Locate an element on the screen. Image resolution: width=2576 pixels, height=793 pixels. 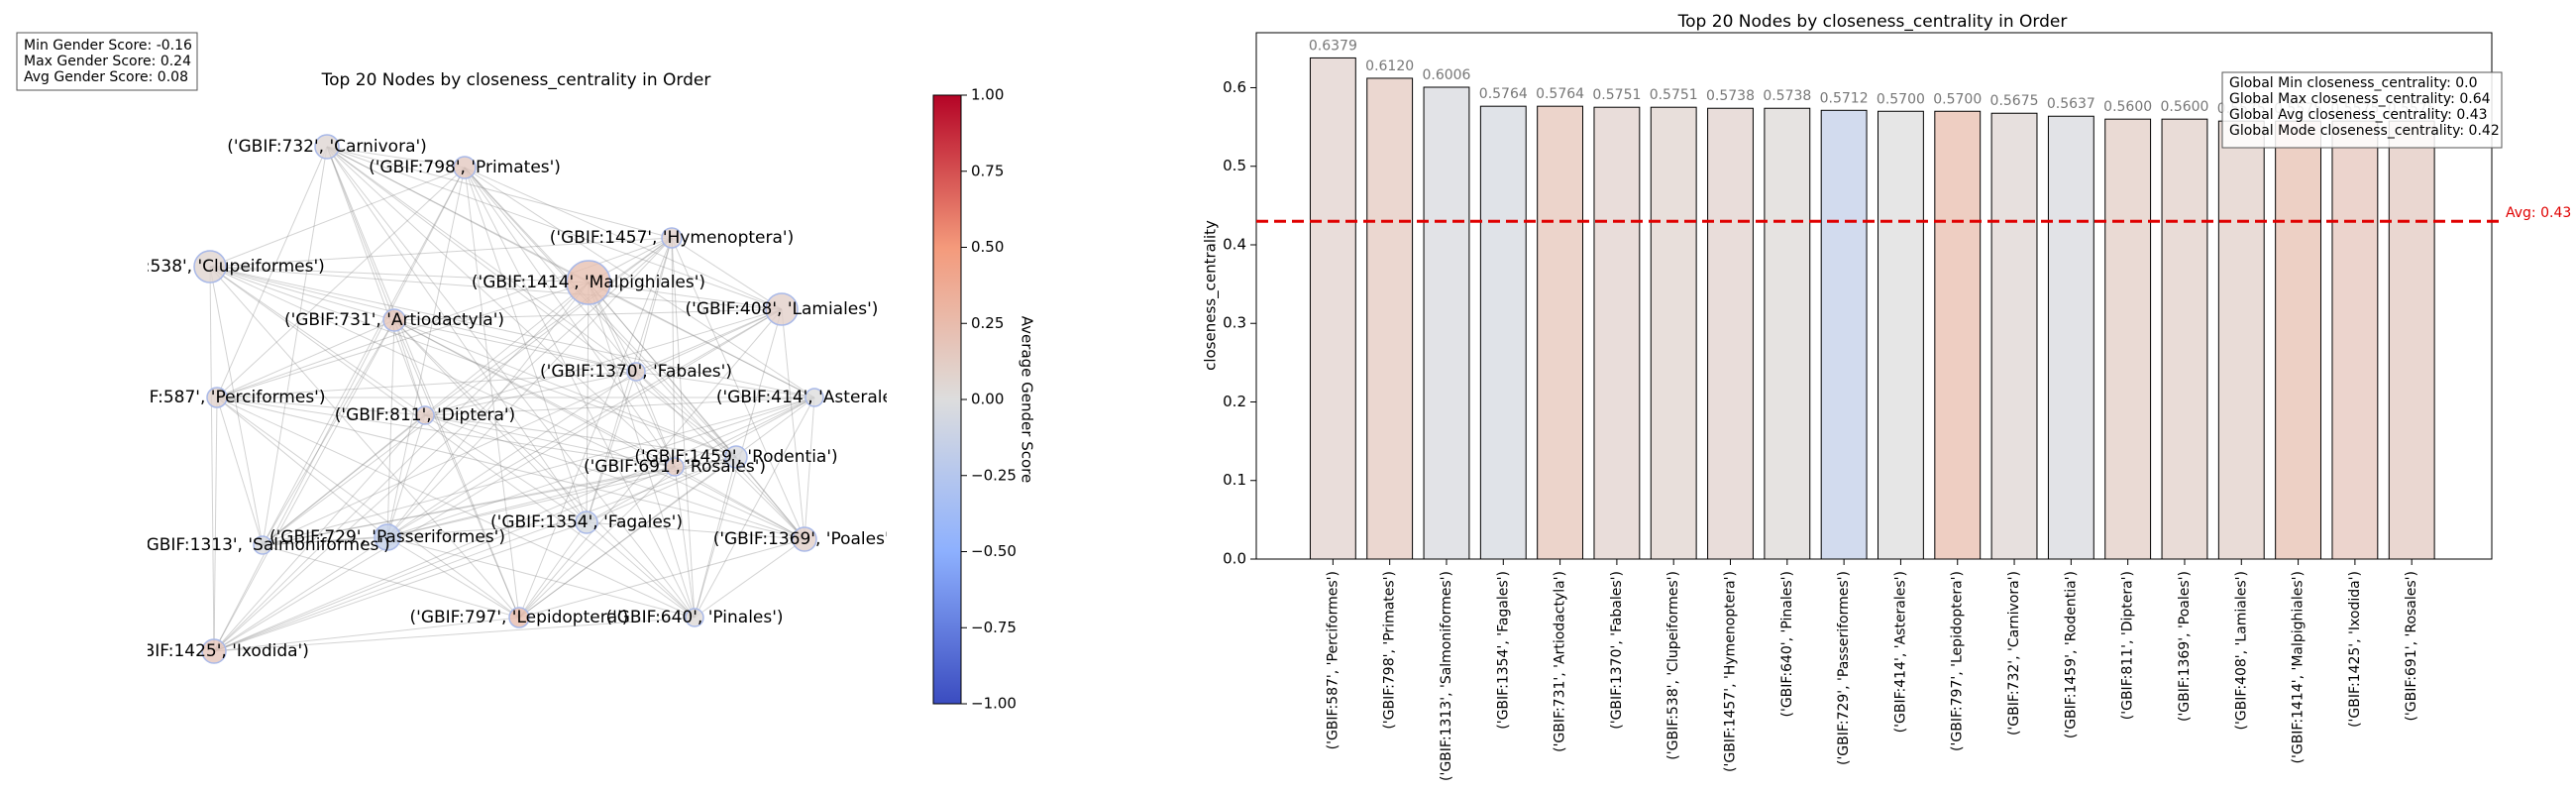
colorbar-tick-label: 0.50 is located at coordinates (988, 247).